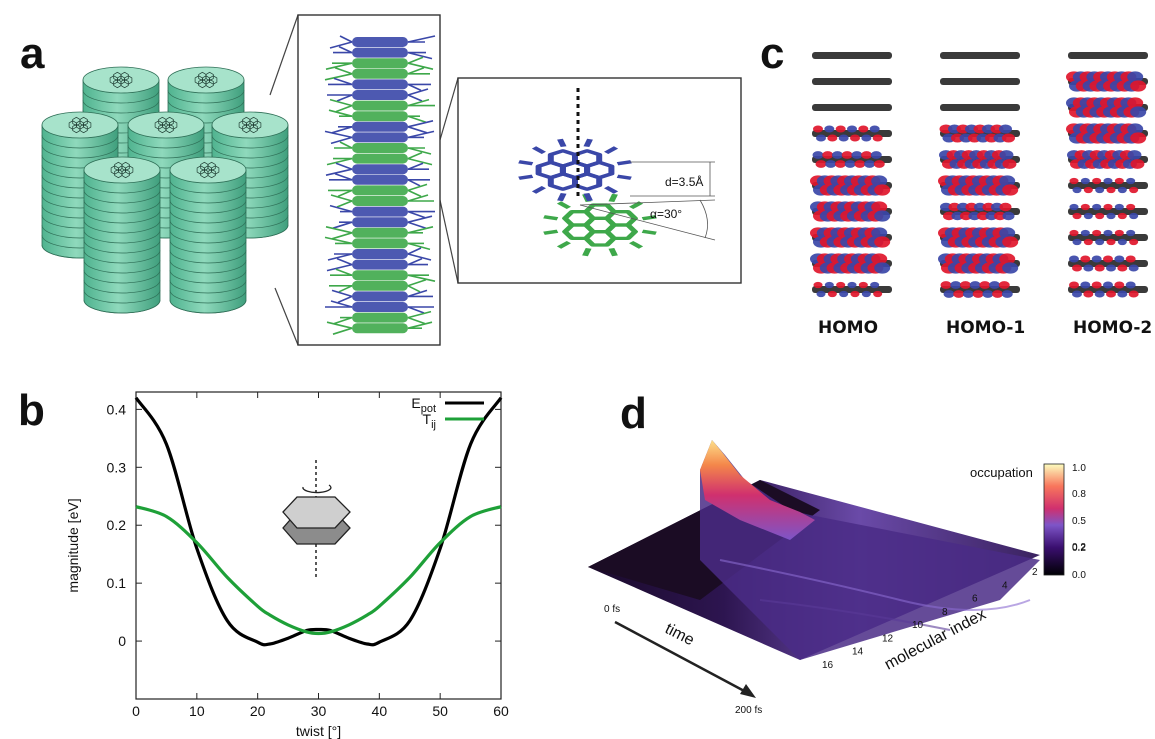 This screenshot has height=739, width=1155. I want to click on distance-marker, so click(672, 179).